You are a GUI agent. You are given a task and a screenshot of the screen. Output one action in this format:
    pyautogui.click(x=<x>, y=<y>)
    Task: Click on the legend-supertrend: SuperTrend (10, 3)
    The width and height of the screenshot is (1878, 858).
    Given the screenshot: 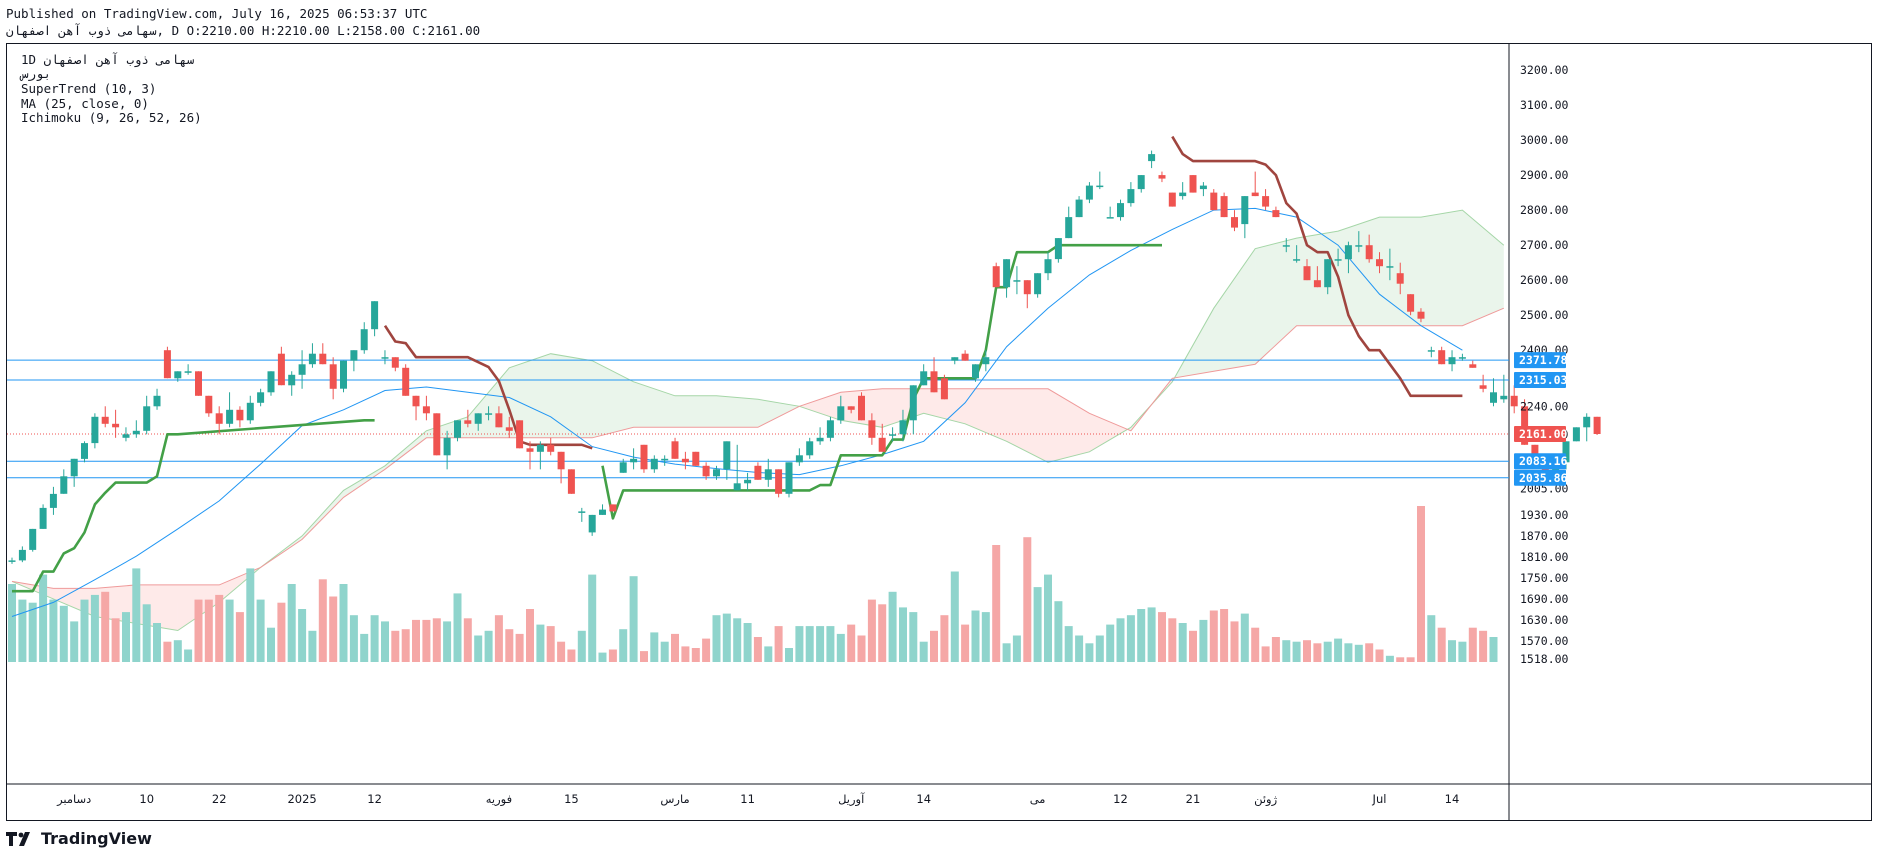 What is the action you would take?
    pyautogui.click(x=89, y=88)
    